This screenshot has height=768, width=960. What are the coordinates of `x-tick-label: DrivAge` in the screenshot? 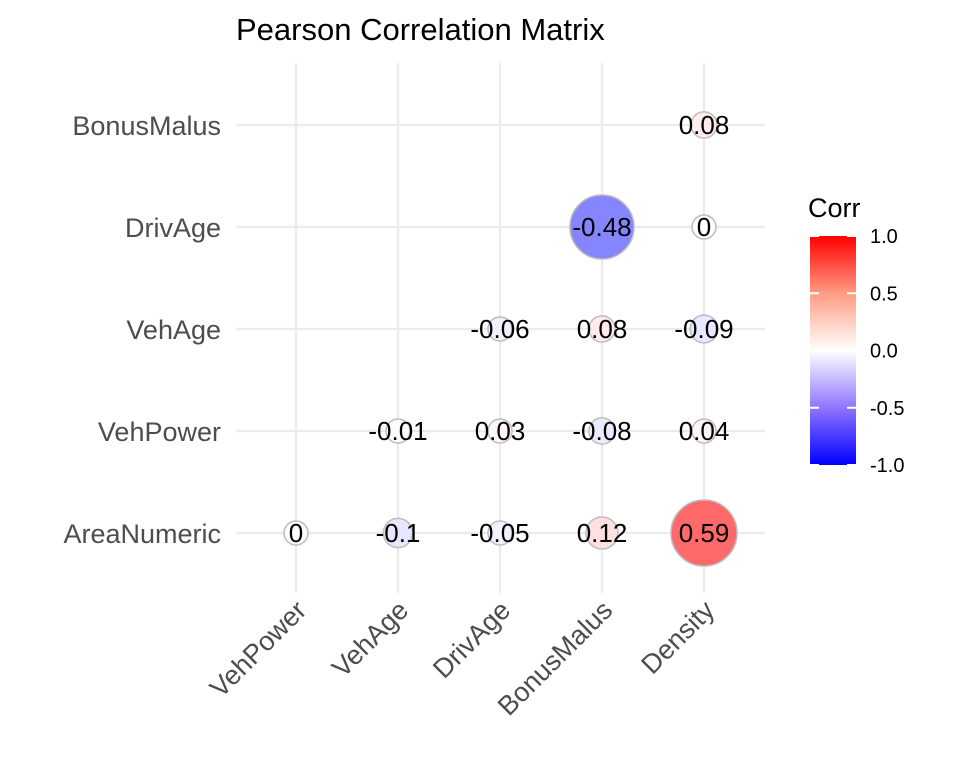 It's located at (471, 639).